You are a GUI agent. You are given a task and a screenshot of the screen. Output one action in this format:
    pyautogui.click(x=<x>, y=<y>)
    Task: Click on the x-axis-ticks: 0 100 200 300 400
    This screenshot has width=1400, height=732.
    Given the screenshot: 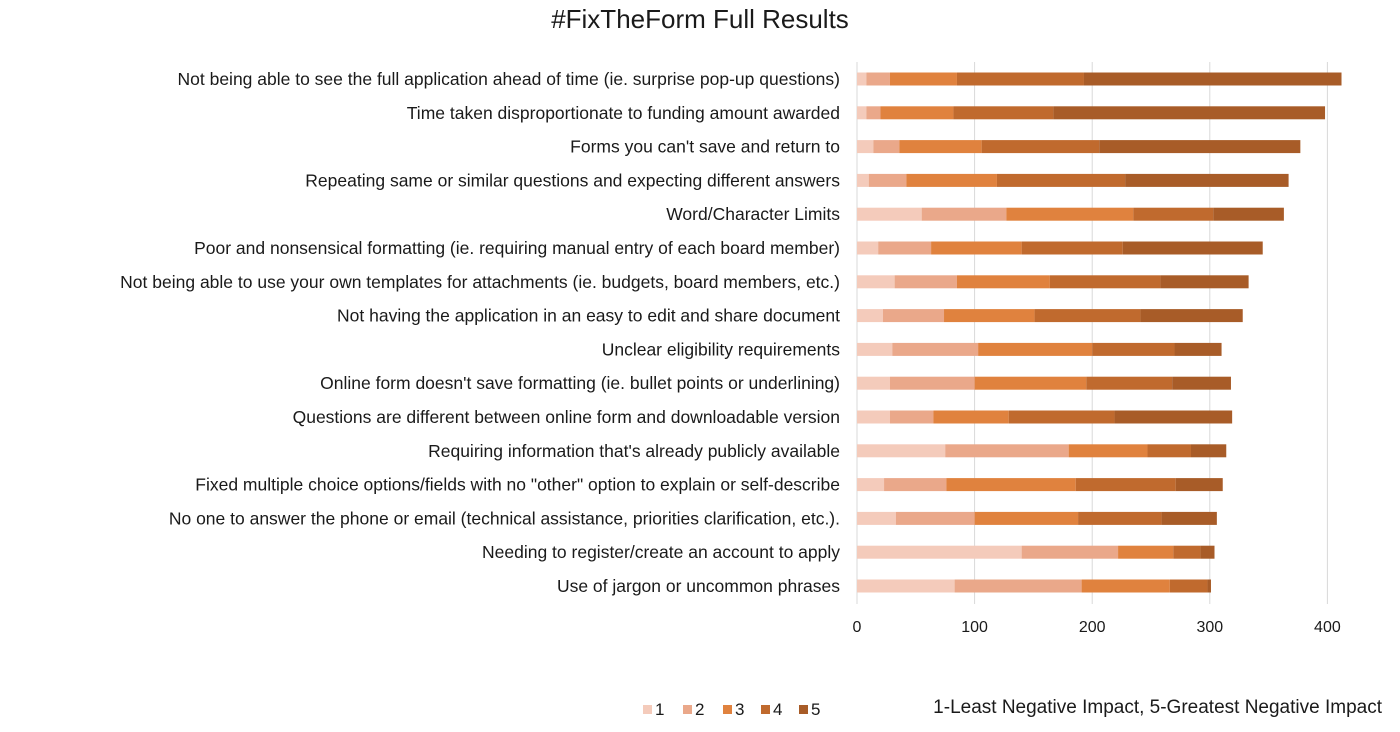 What is the action you would take?
    pyautogui.click(x=1097, y=627)
    